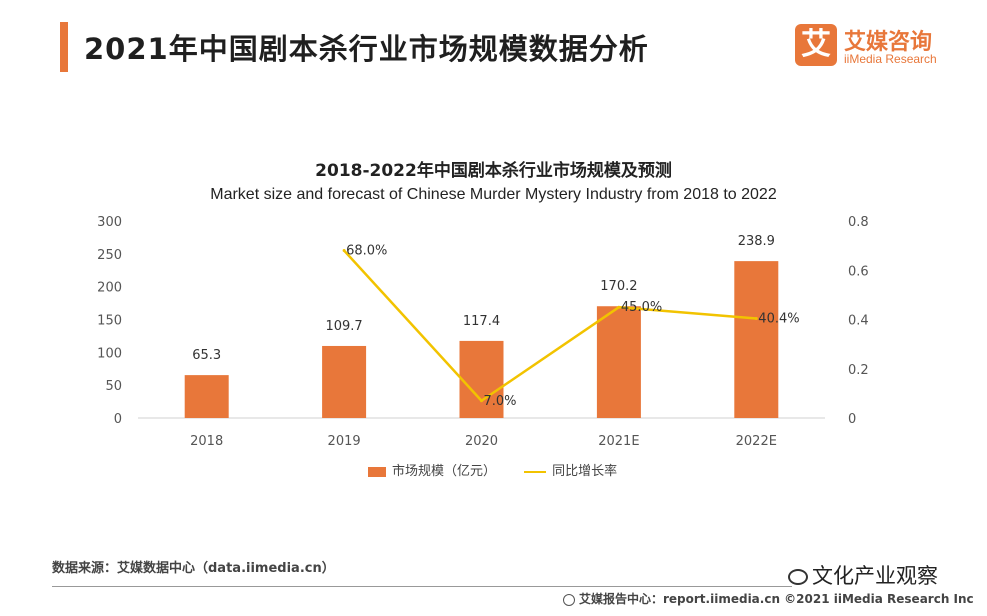 This screenshot has height=616, width=987. Describe the element at coordinates (109, 222) in the screenshot. I see `y-left-tick-label: 300` at that location.